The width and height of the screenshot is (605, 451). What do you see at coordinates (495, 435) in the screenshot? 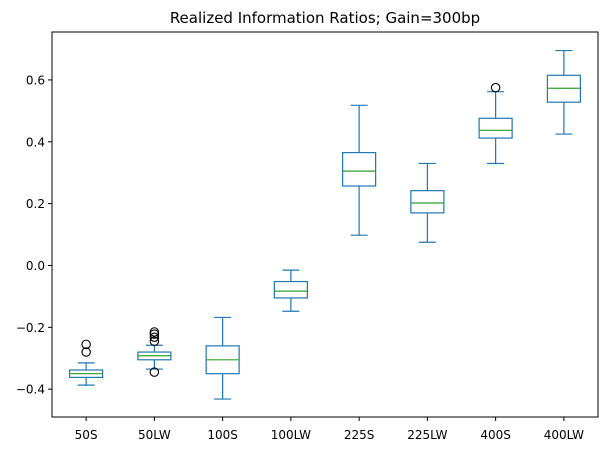
I see `x-tick-label: 400S` at bounding box center [495, 435].